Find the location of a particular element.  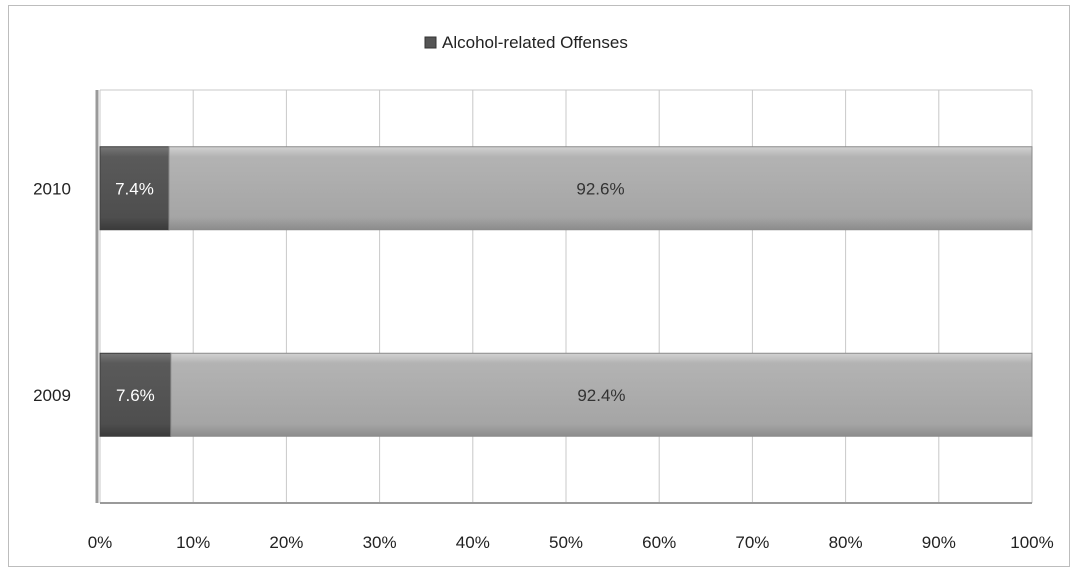

x-tick-label: 20% is located at coordinates (286, 542).